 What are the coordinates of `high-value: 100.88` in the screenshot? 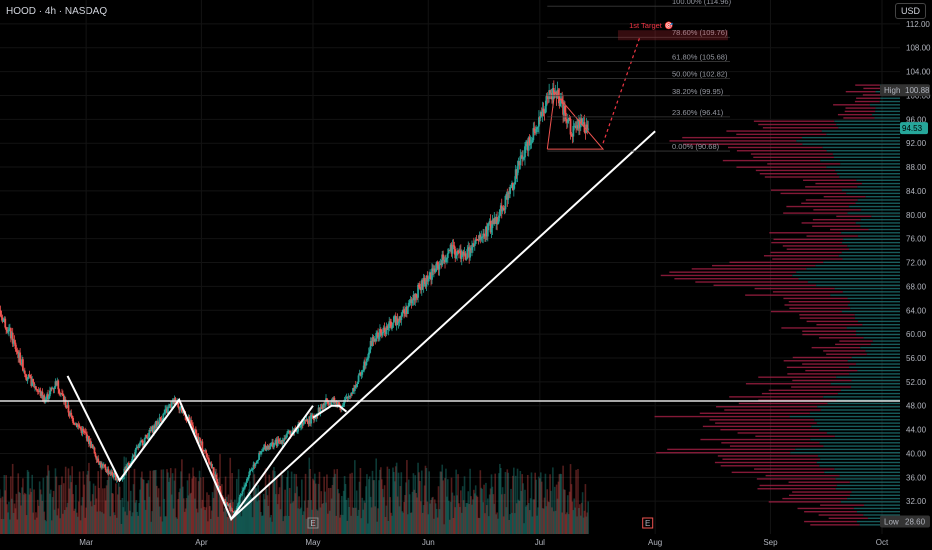 It's located at (917, 90).